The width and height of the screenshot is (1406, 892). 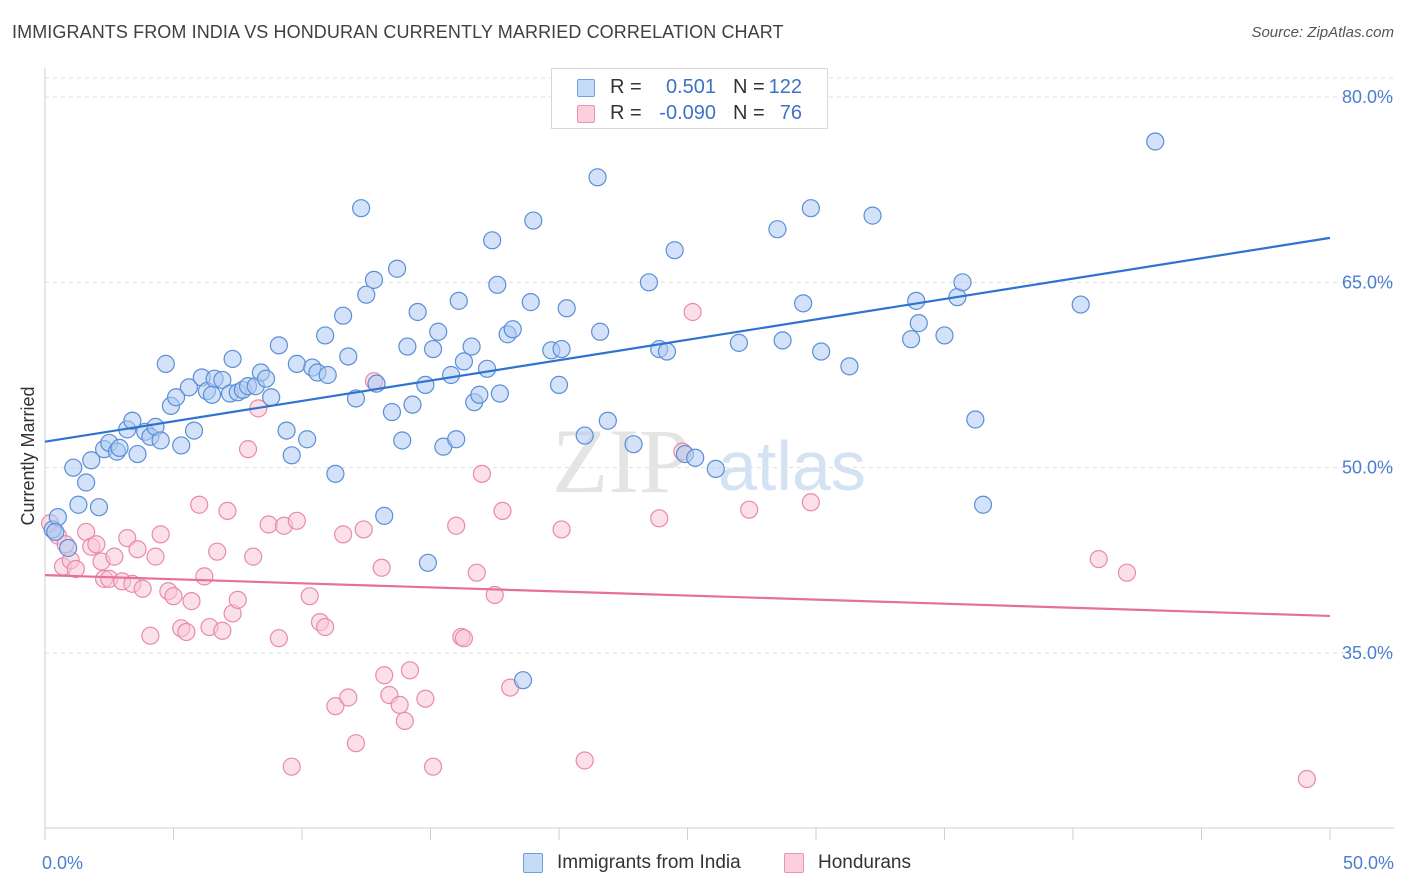 What do you see at coordinates (792, 466) in the screenshot?
I see `watermark-atlas: atlas` at bounding box center [792, 466].